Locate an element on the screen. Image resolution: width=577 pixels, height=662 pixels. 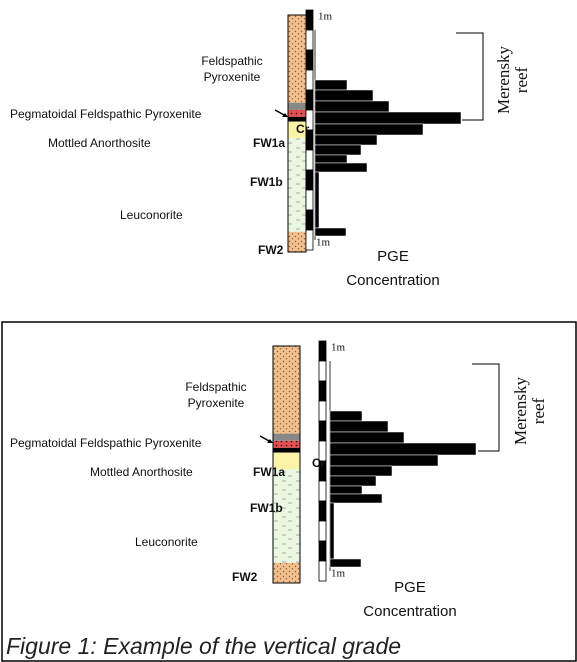
caption: Figure 1: Example of the vertical grade is located at coordinates (203, 646).